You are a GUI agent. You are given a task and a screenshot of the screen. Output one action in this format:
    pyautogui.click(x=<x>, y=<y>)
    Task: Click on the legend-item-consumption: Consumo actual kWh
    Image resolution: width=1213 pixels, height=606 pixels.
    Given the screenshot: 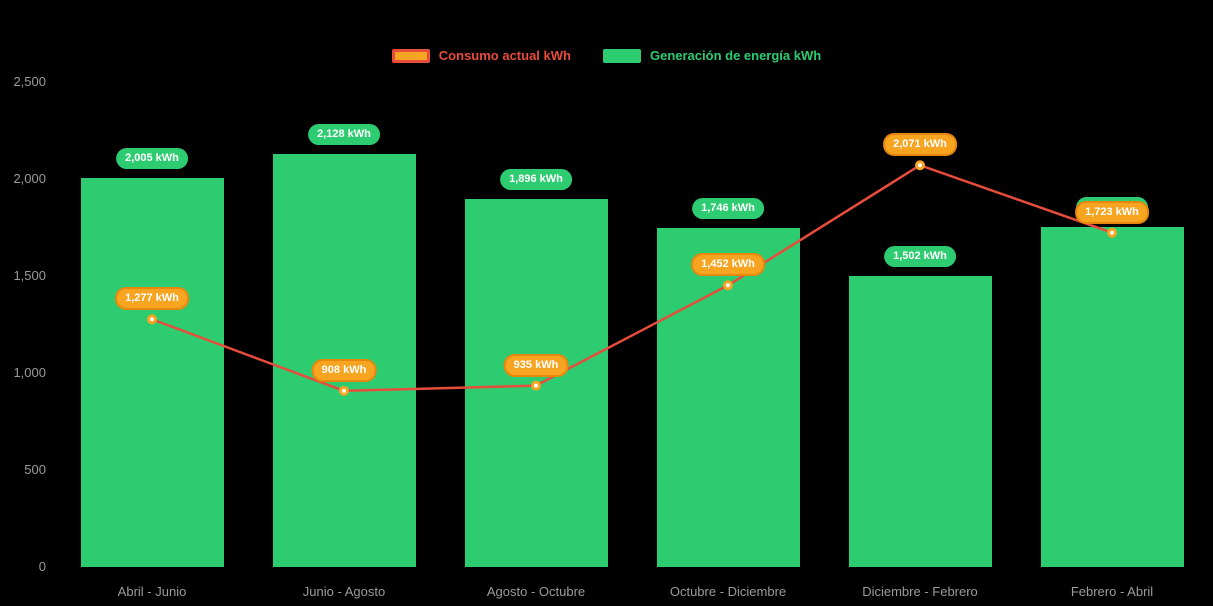 What is the action you would take?
    pyautogui.click(x=481, y=55)
    